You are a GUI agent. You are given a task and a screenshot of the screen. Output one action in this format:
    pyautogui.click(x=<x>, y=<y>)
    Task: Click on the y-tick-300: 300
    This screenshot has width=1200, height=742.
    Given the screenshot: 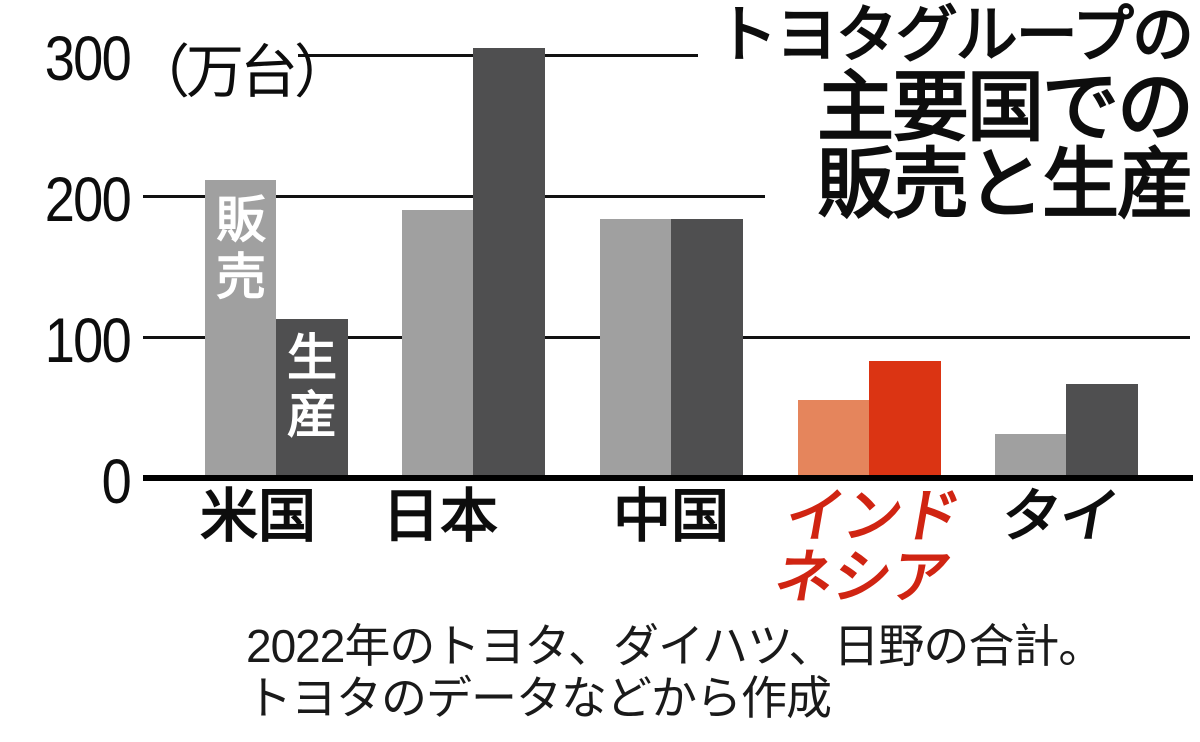 What is the action you would take?
    pyautogui.click(x=88, y=59)
    